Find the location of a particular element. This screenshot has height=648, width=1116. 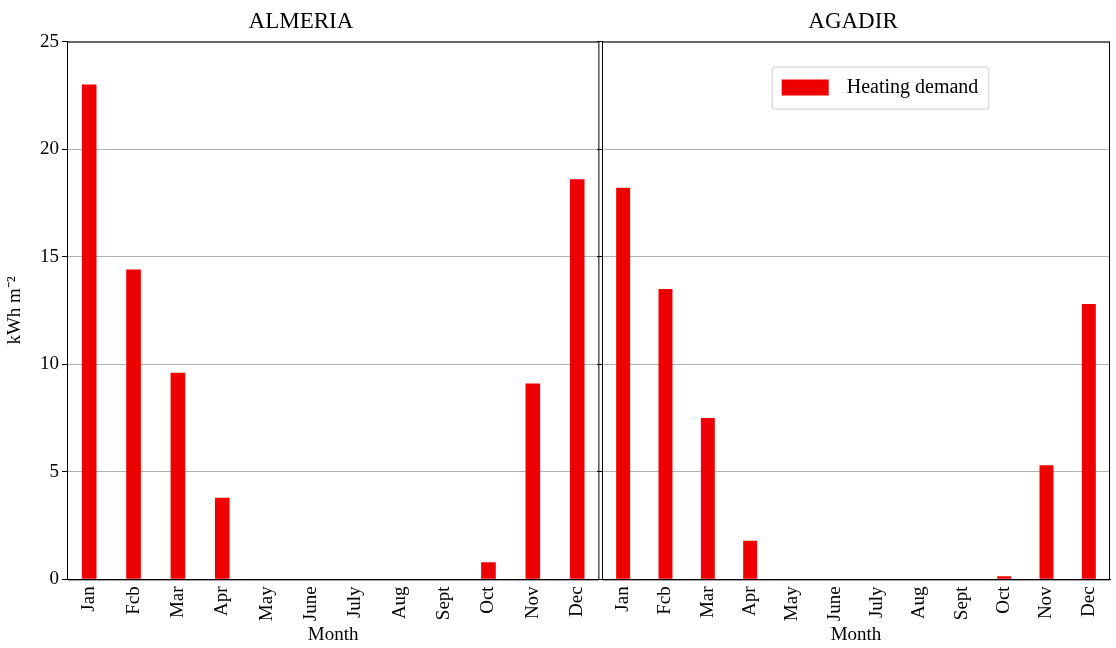

y-tick-label: 0 is located at coordinates (54, 578).